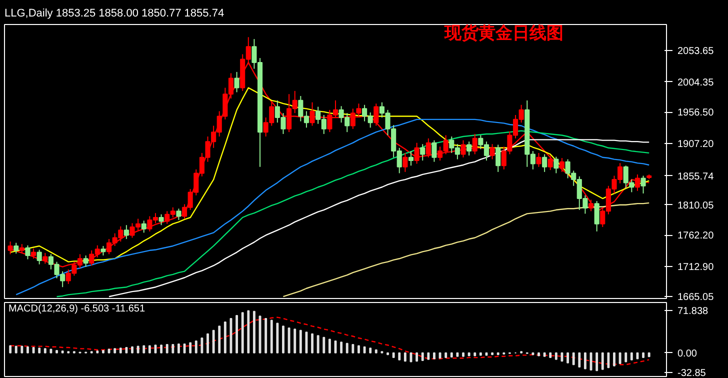  Describe the element at coordinates (504, 34) in the screenshot. I see `annotation: 现货黄金日线图` at that location.